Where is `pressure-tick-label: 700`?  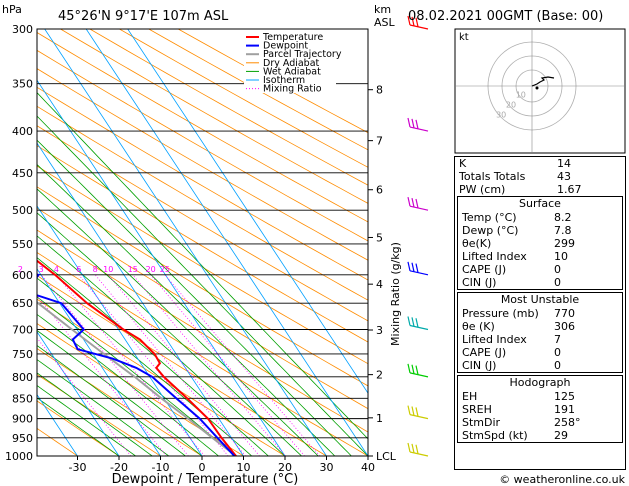 pressure-tick-label: 700 is located at coordinates (22, 330).